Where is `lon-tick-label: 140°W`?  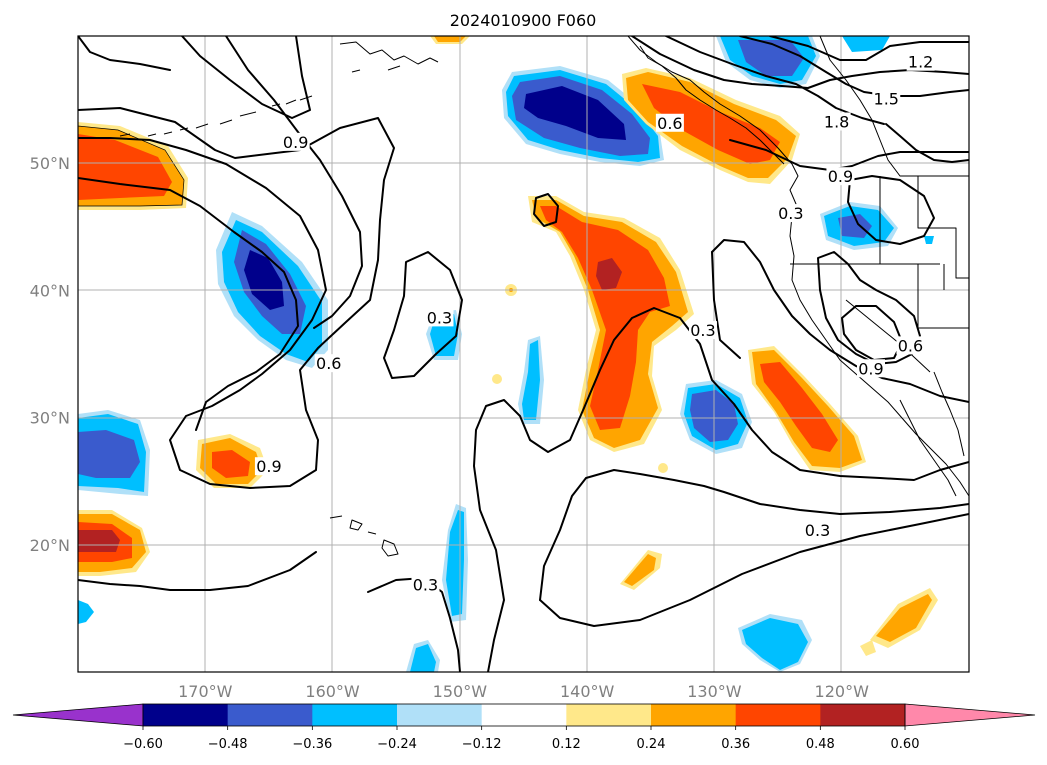 lon-tick-label: 140°W is located at coordinates (587, 691).